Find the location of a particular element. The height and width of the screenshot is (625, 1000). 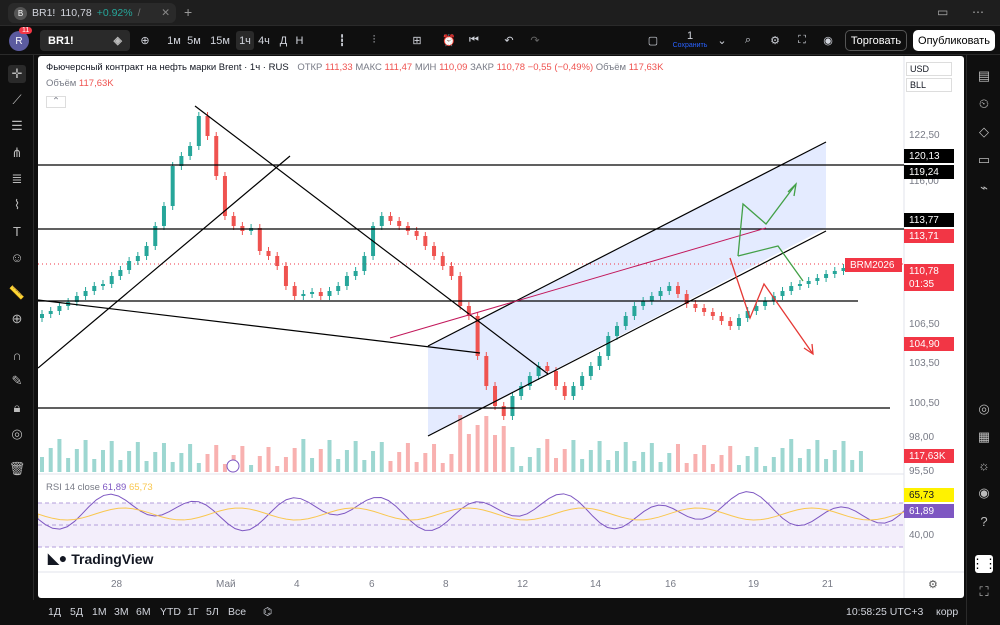

fullscreen-icon: ⛶ is located at coordinates (802, 40).